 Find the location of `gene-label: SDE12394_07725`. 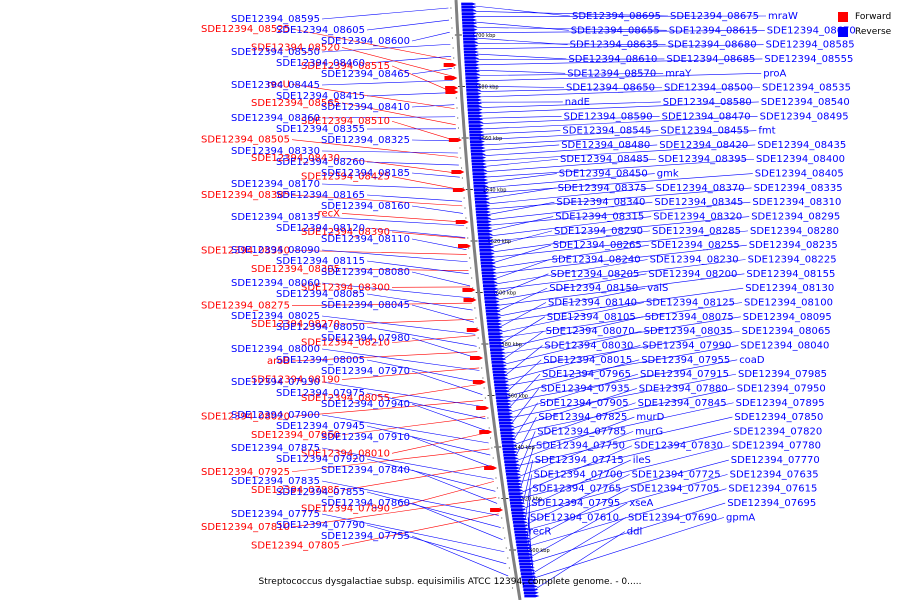

gene-label: SDE12394_07725 is located at coordinates (676, 474).